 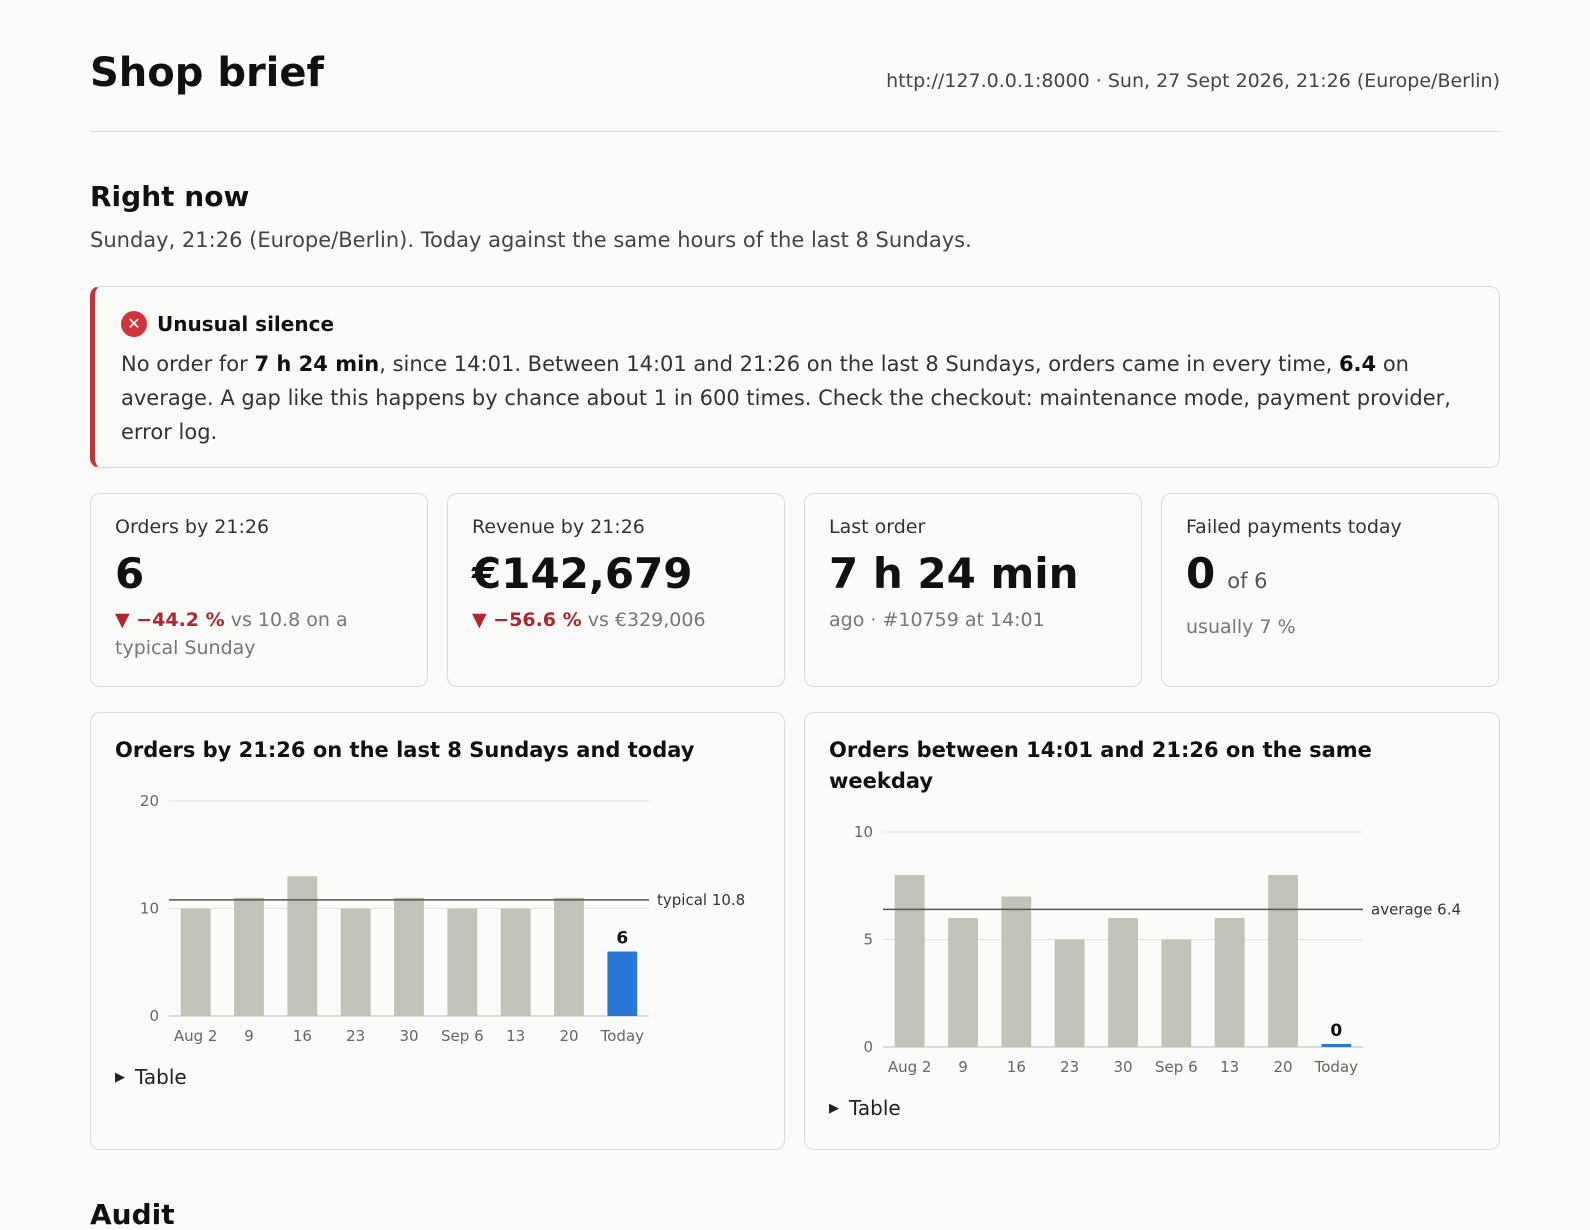 What do you see at coordinates (1294, 527) in the screenshot?
I see `kpi-label: Failed payments today` at bounding box center [1294, 527].